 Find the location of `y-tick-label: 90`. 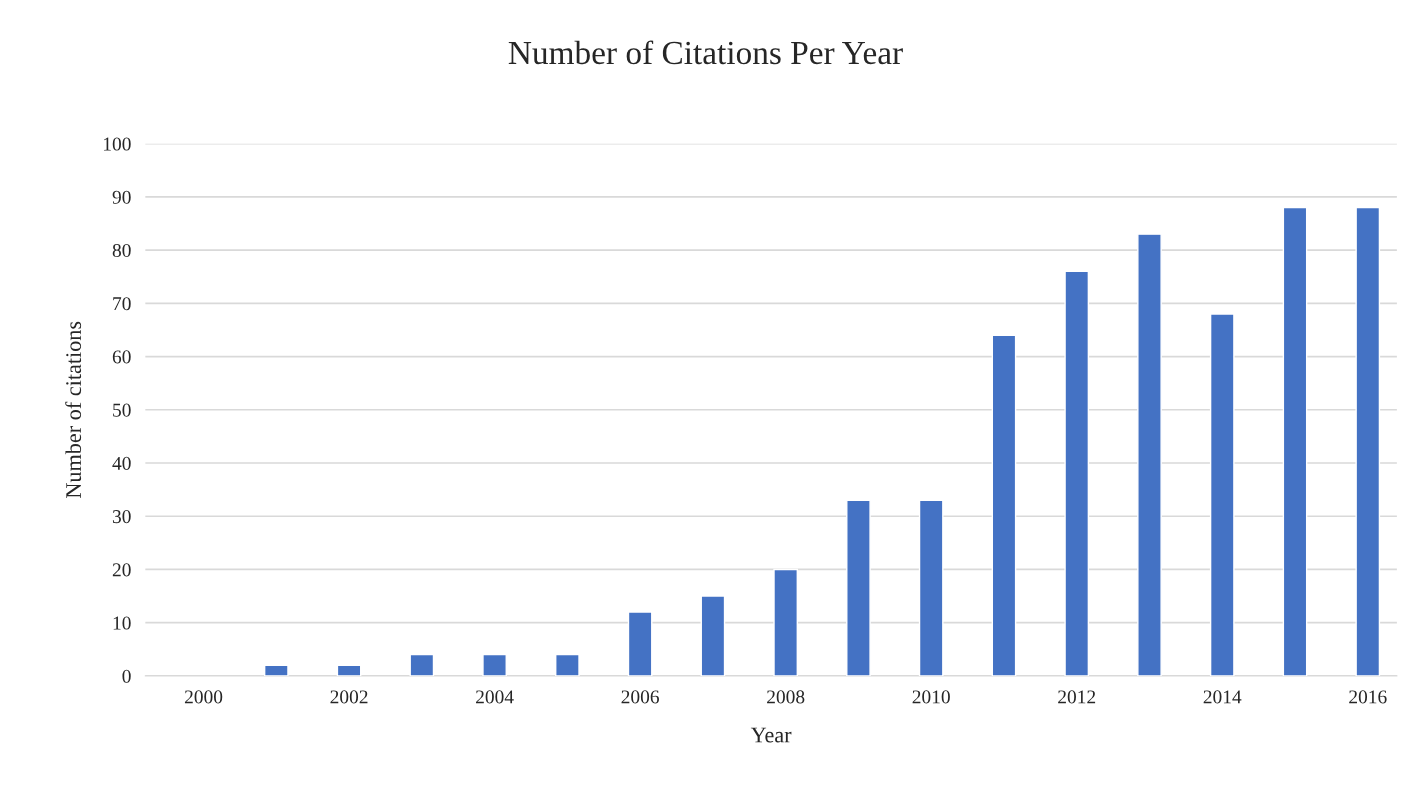

y-tick-label: 90 is located at coordinates (121, 197).